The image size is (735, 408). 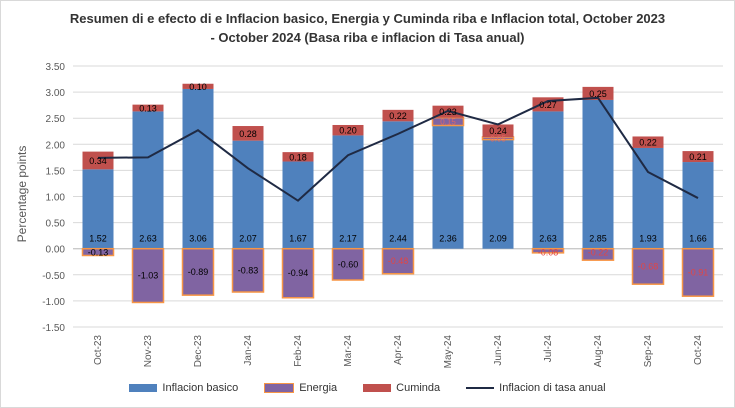 I want to click on legend-swatch-core, so click(x=143, y=388).